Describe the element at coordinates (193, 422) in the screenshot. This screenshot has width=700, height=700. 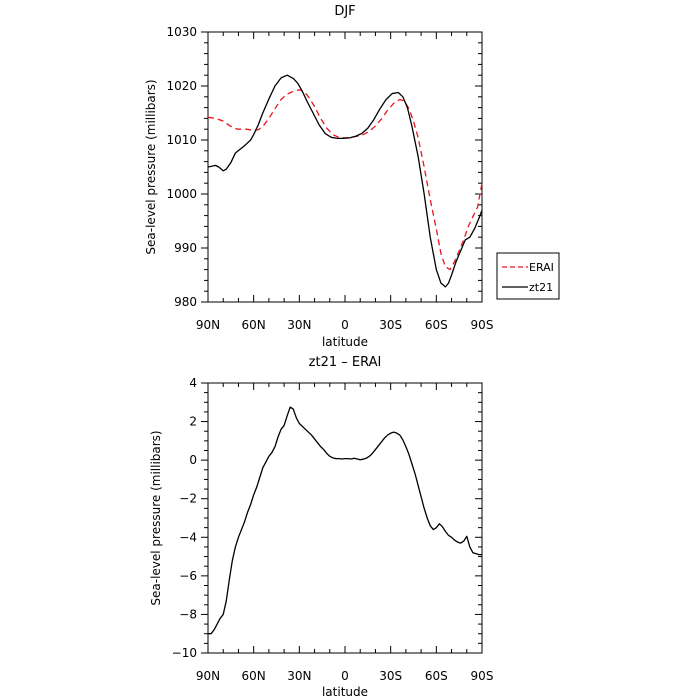
I see `bottom-y-tick-label: 2` at that location.